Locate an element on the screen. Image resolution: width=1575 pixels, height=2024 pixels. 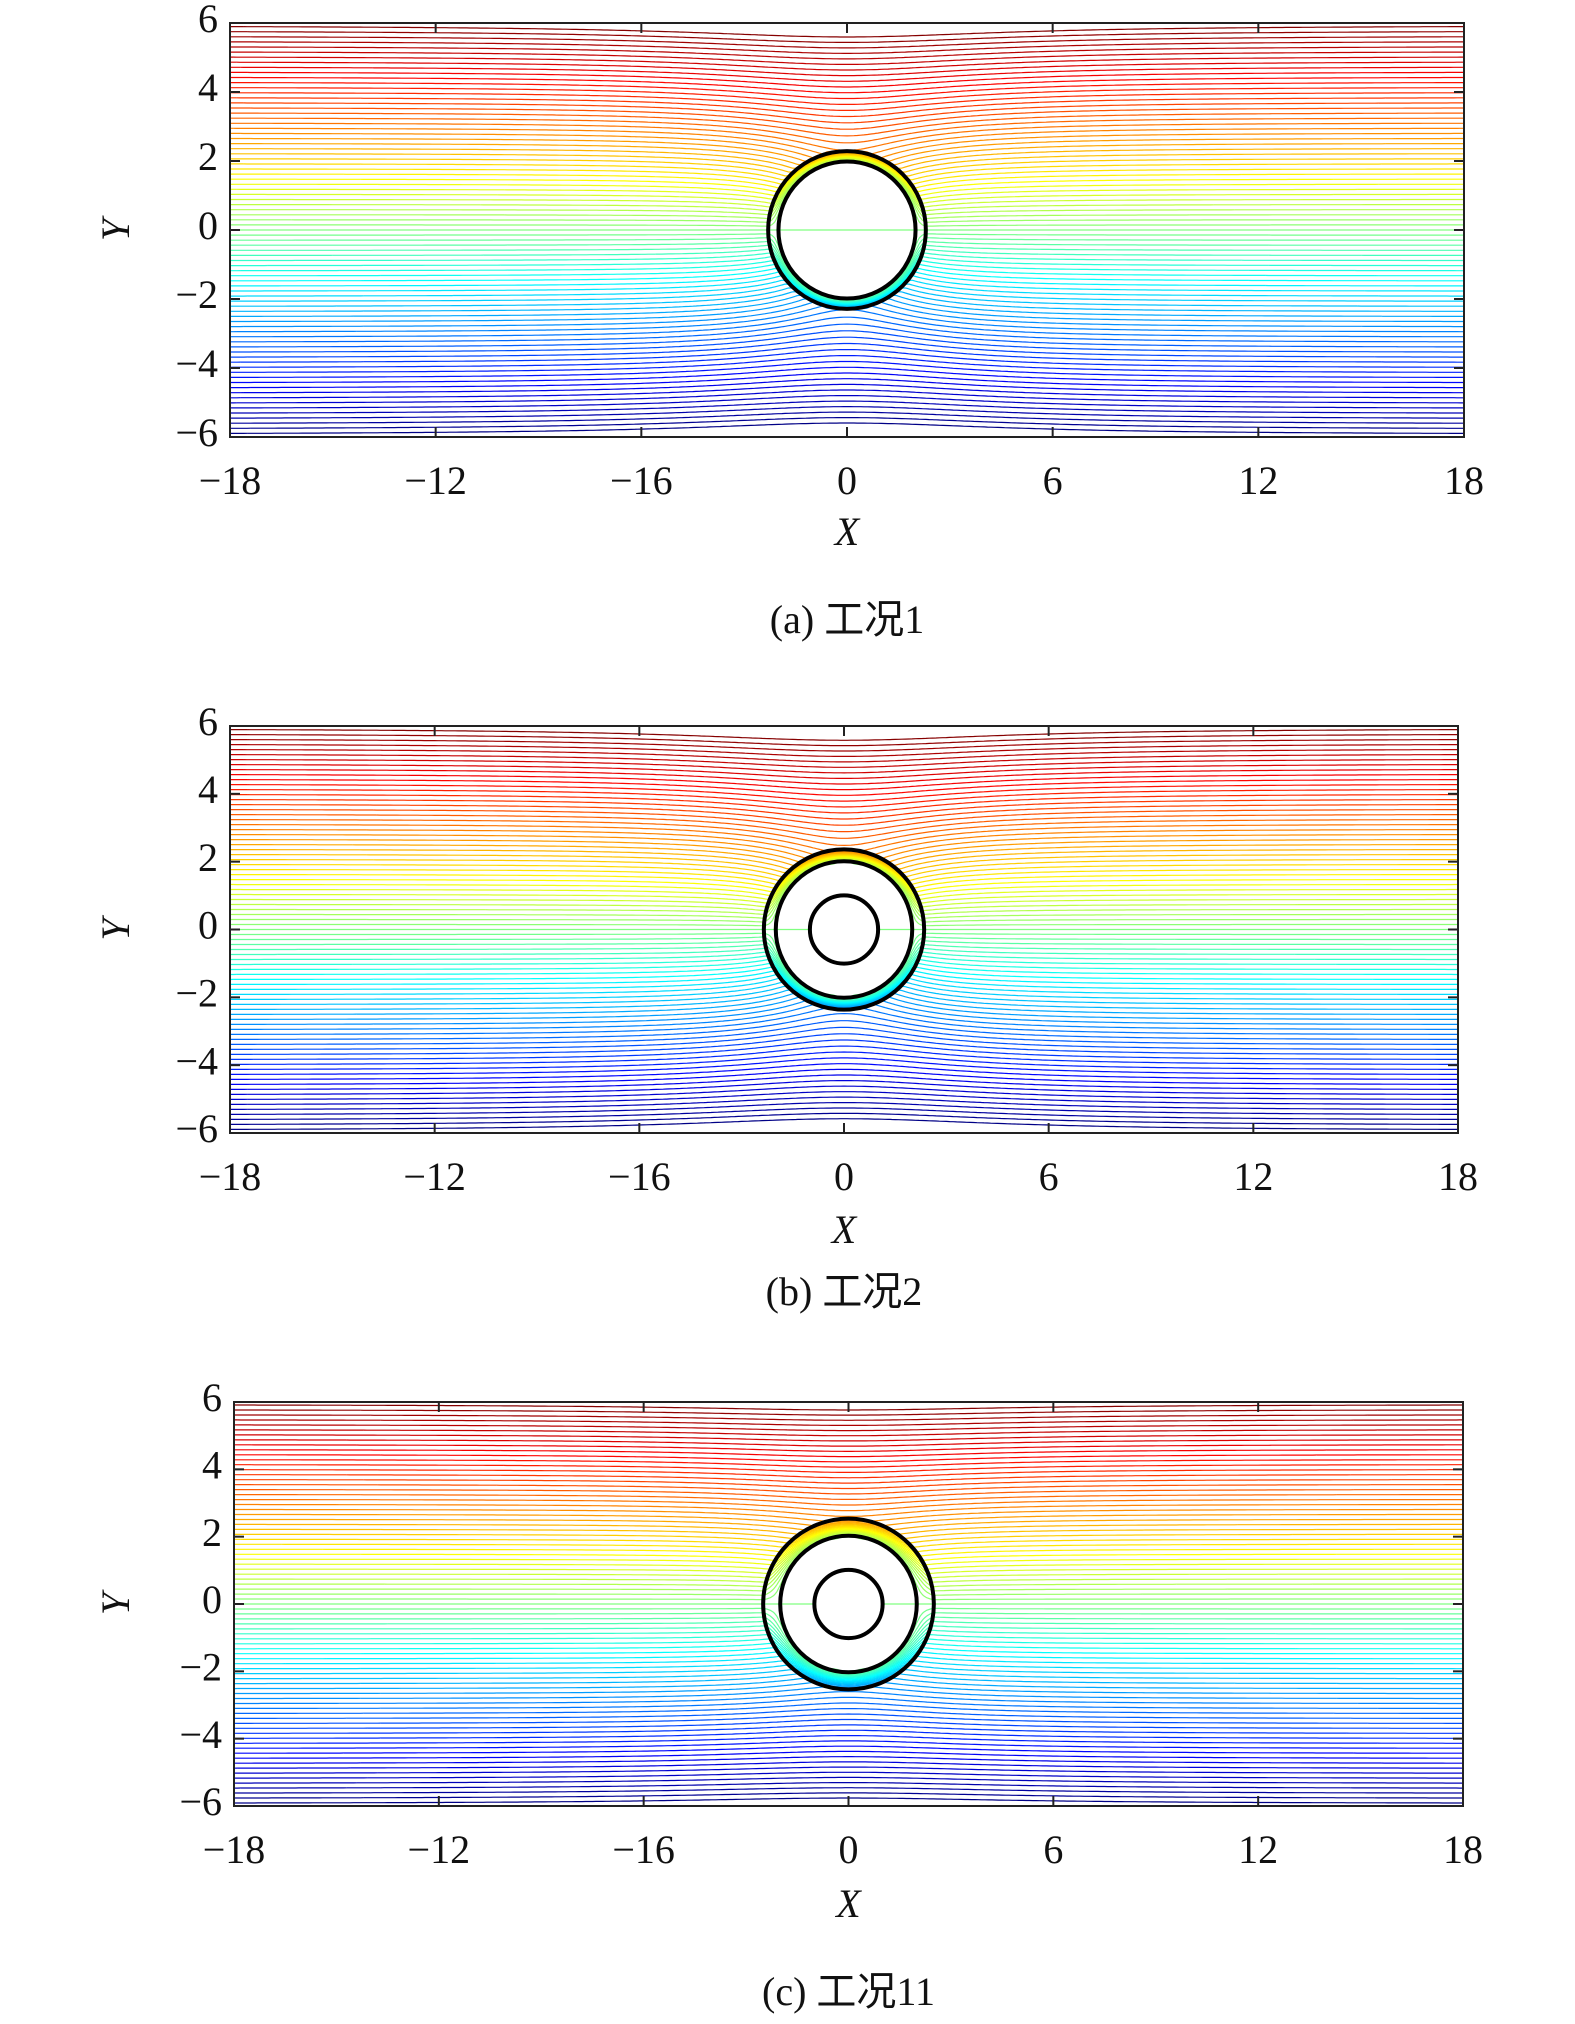
y-tick-label: −2 is located at coordinates (200, 1667).